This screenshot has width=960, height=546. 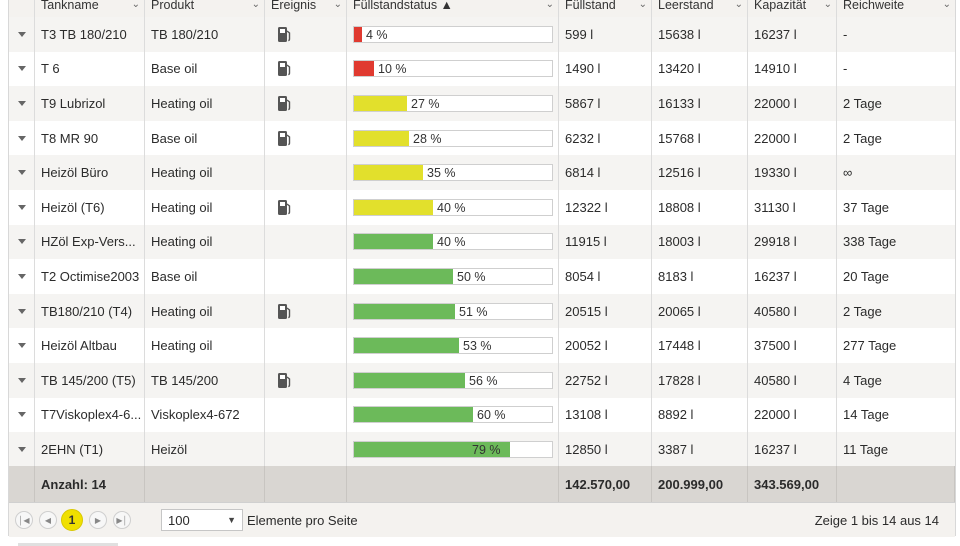 I want to click on cell-fuellstandstatus: 28 %, so click(x=453, y=138).